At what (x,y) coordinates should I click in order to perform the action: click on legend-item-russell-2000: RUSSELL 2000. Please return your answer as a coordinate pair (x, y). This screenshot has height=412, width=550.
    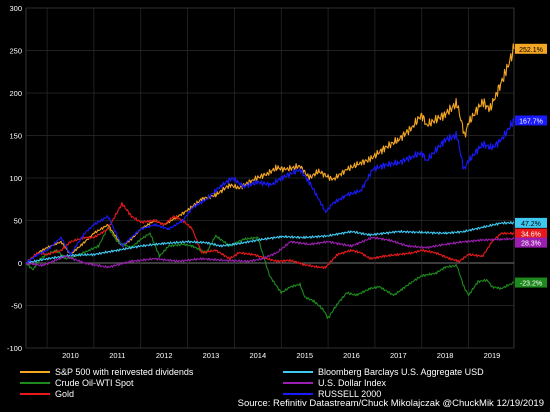
    Looking at the image, I should click on (332, 393).